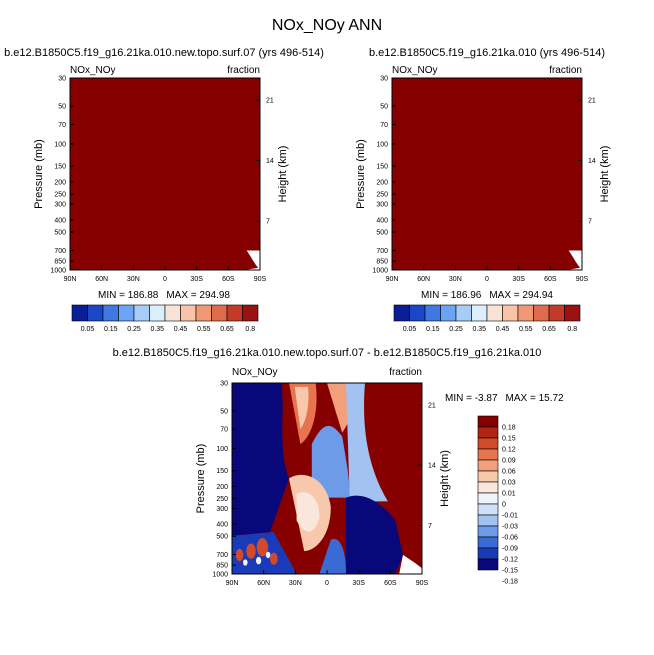 Image resolution: width=654 pixels, height=655 pixels. What do you see at coordinates (487, 279) in the screenshot?
I see `x-tick-label: 0` at bounding box center [487, 279].